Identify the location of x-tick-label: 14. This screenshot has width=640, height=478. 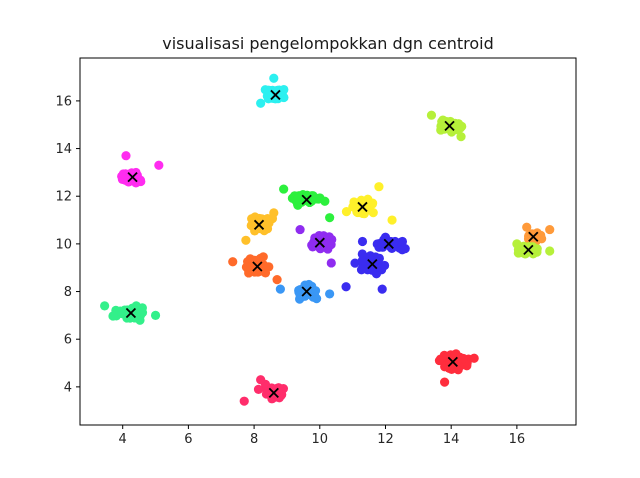
(451, 439).